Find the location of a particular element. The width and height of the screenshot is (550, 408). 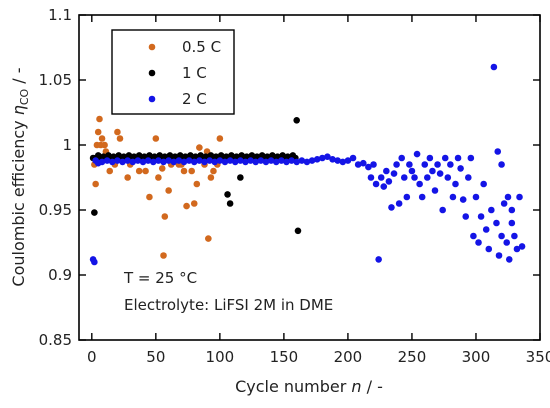

y-tick-labels: 0.85 0.9 0.95 1 1.05 1.1 is located at coordinates (55, 177).